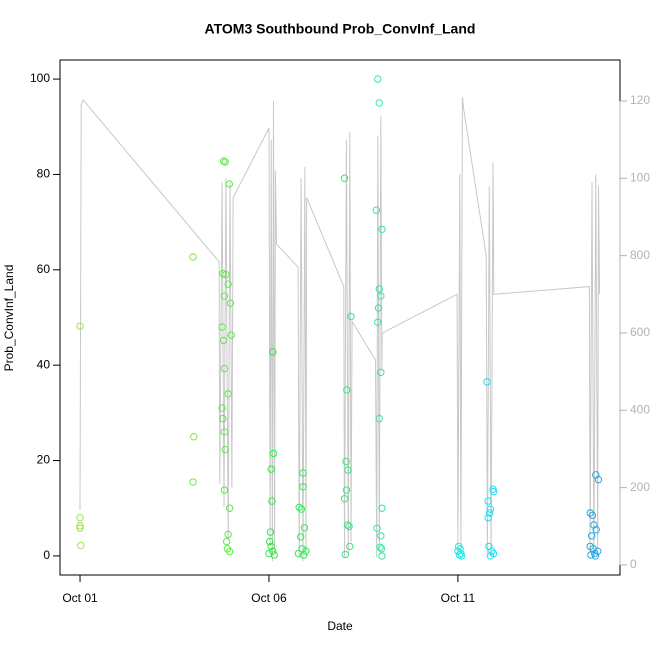 This screenshot has width=650, height=650. Describe the element at coordinates (40, 78) in the screenshot. I see `y-tick-label: 100` at that location.